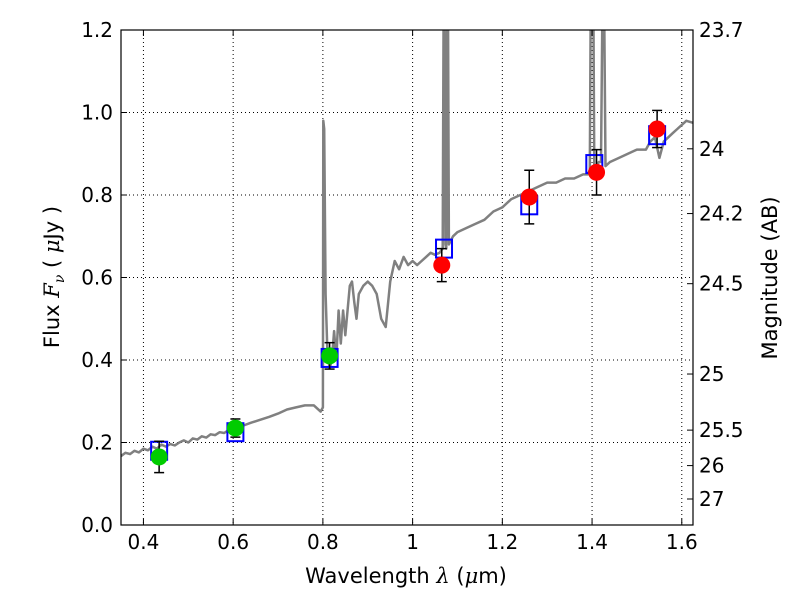 Image resolution: width=800 pixels, height=600 pixels. What do you see at coordinates (770, 277) in the screenshot?
I see `y2-axis-label: Magnitude (AB)` at bounding box center [770, 277].